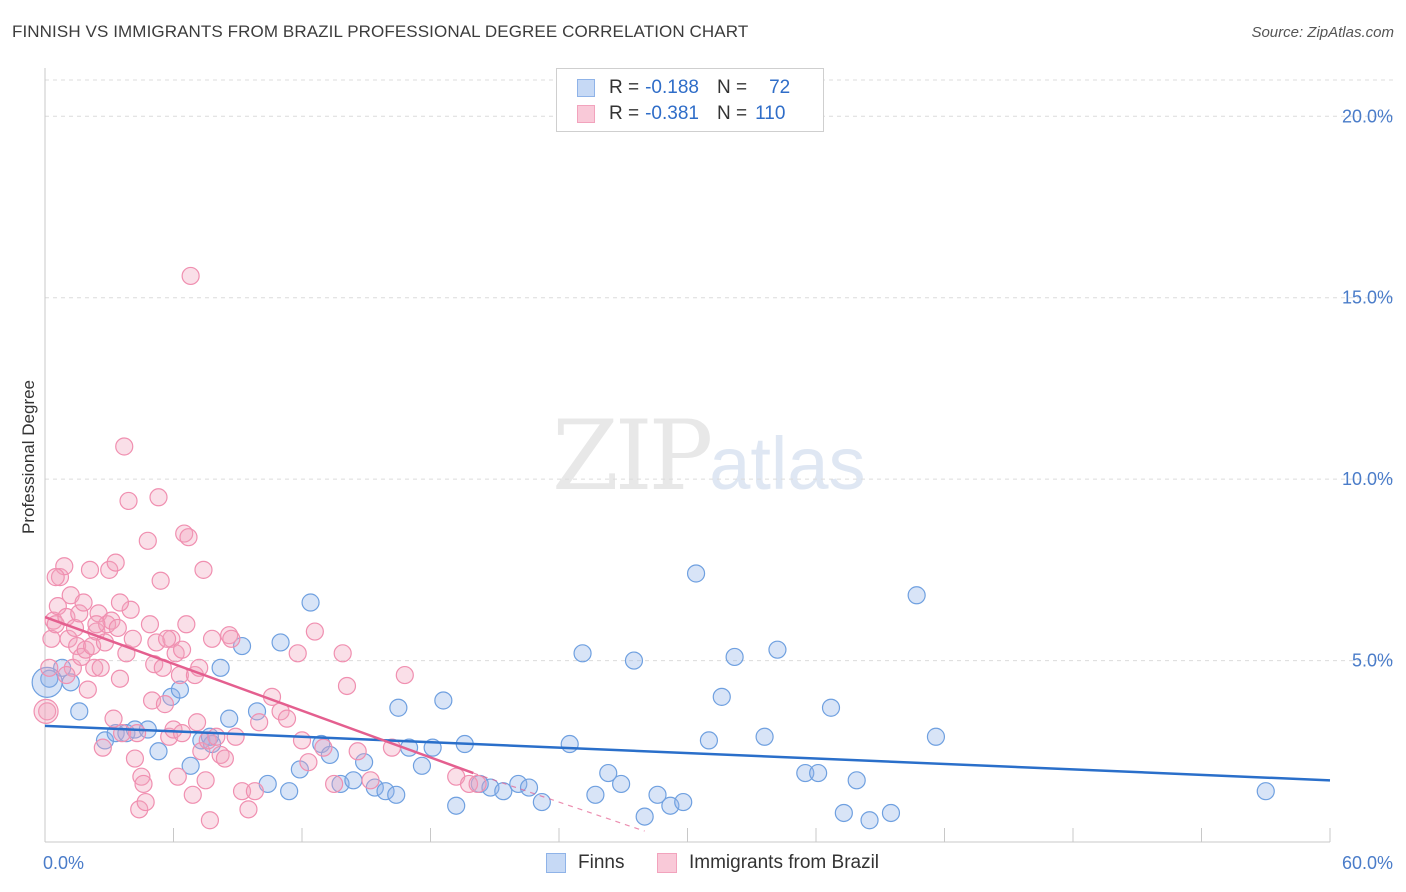 This screenshot has width=1406, height=892. Describe the element at coordinates (259, 695) in the screenshot. I see `trend-line` at that location.